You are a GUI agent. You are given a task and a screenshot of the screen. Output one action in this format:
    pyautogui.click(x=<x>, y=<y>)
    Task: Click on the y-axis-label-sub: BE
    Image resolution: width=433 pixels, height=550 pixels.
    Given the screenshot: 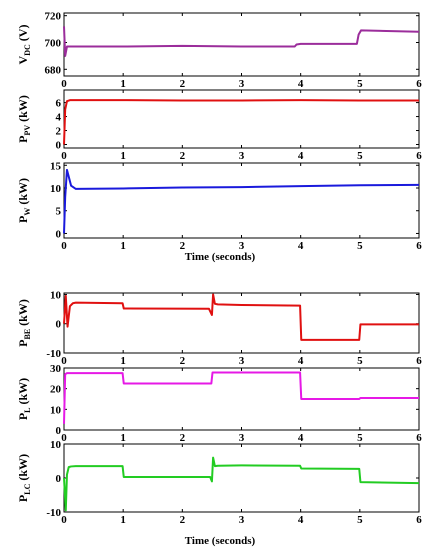 What is the action you would take?
    pyautogui.click(x=27, y=334)
    